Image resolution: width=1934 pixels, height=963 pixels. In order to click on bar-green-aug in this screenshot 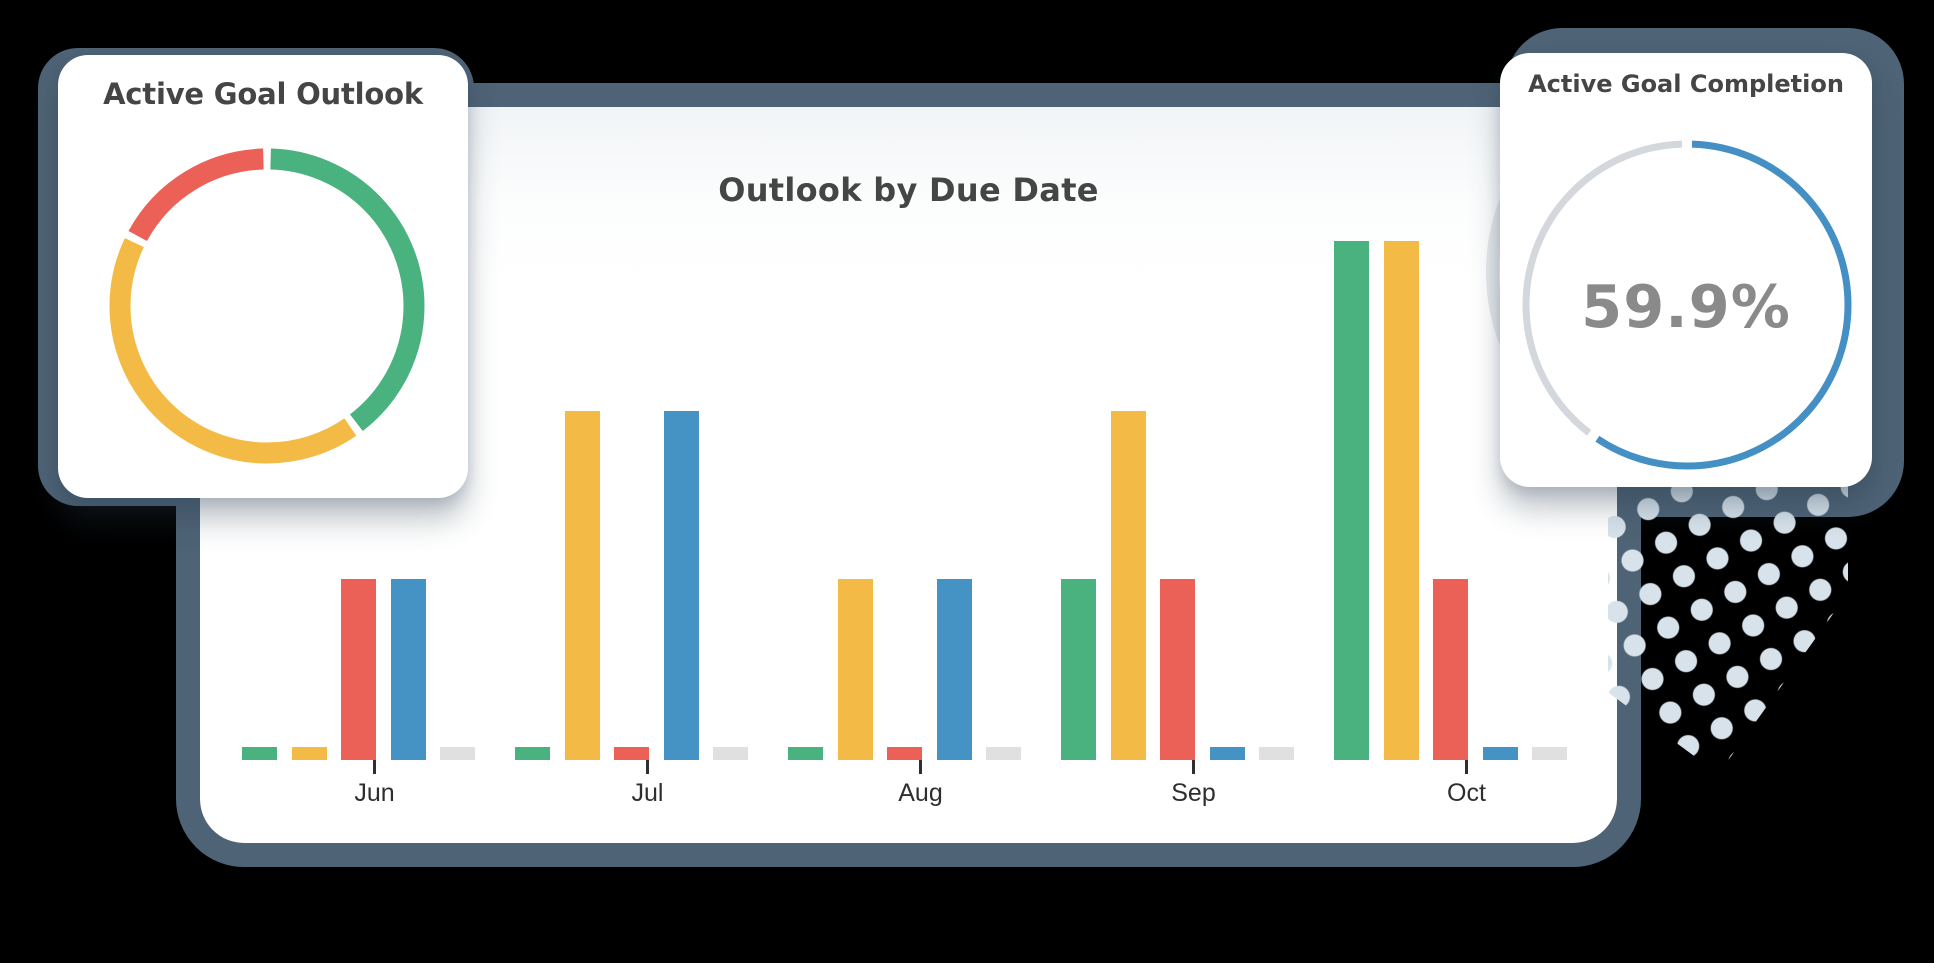, I will do `click(805, 753)`.